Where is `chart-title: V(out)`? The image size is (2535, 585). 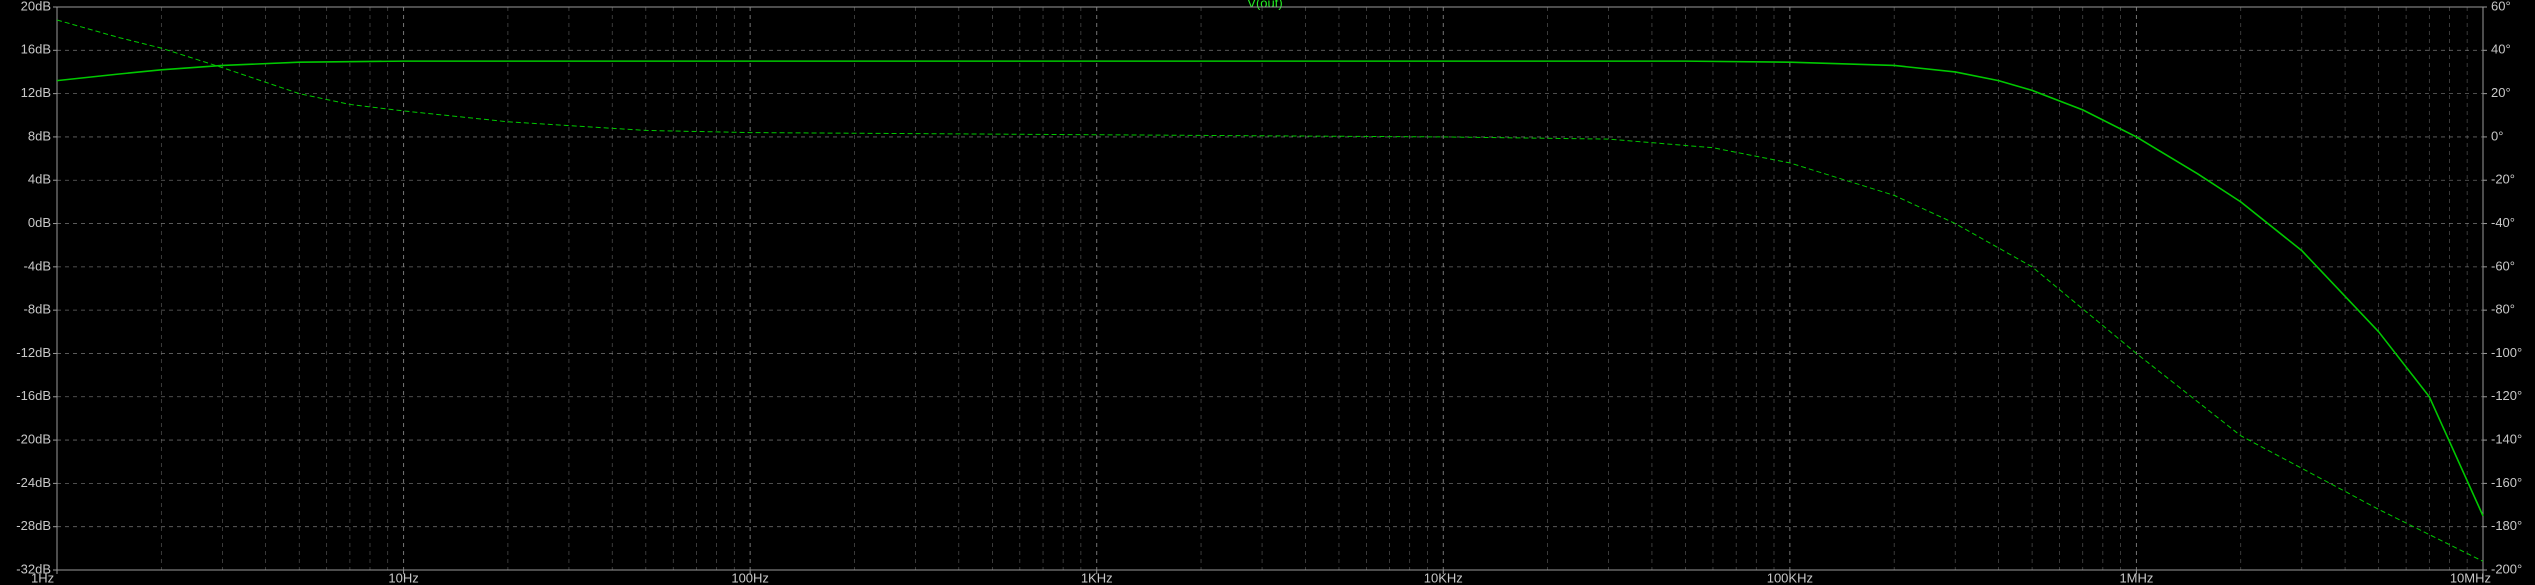 chart-title: V(out) is located at coordinates (1264, 5).